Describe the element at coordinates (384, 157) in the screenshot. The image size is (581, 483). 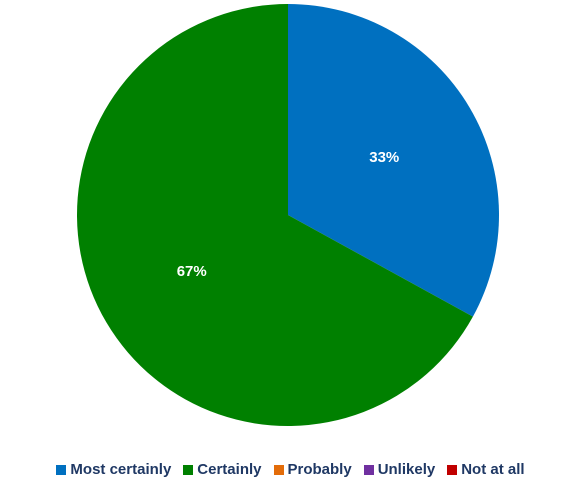
I see `data-label-most-certainly: 33%` at that location.